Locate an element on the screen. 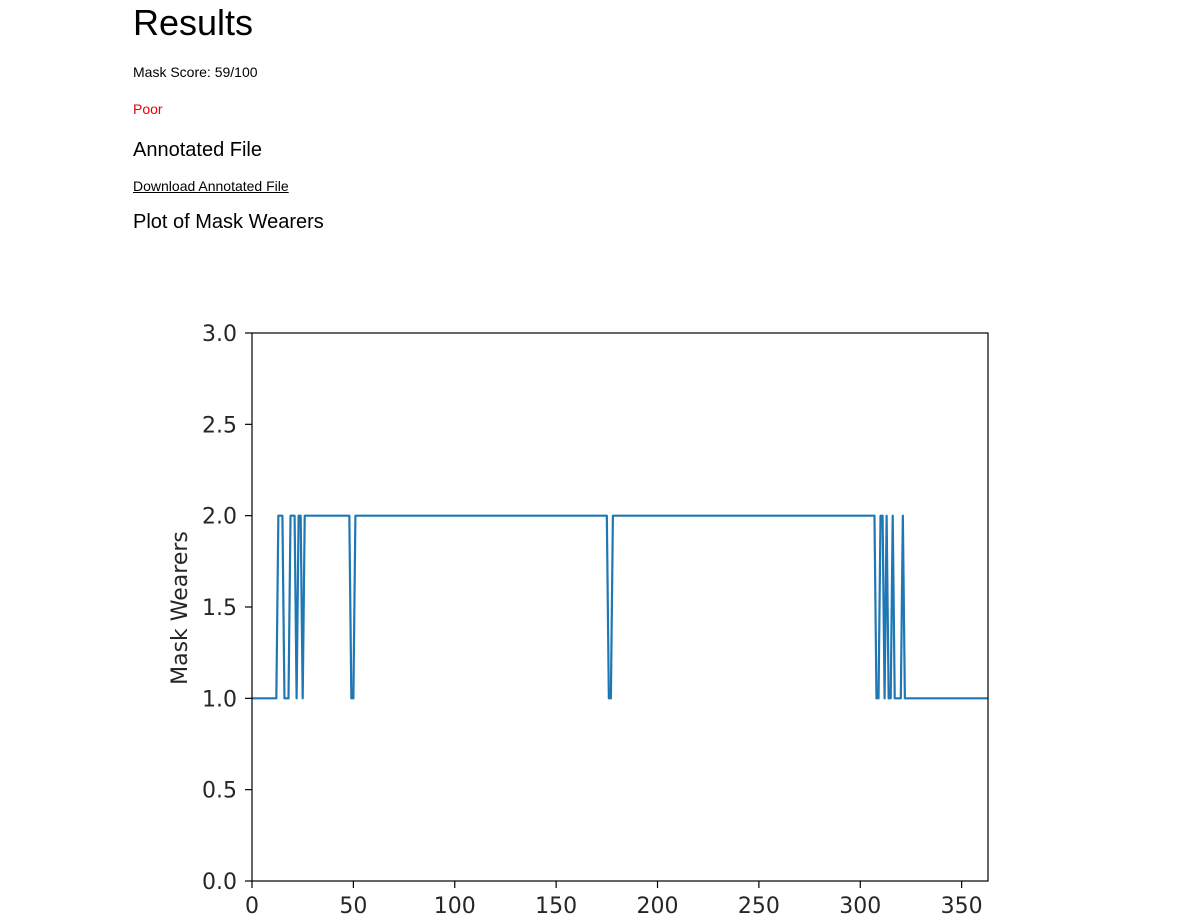  y-axis: 0.0 0.5 1.0 1.5 2.0 2.5 3.0 is located at coordinates (227, 608).